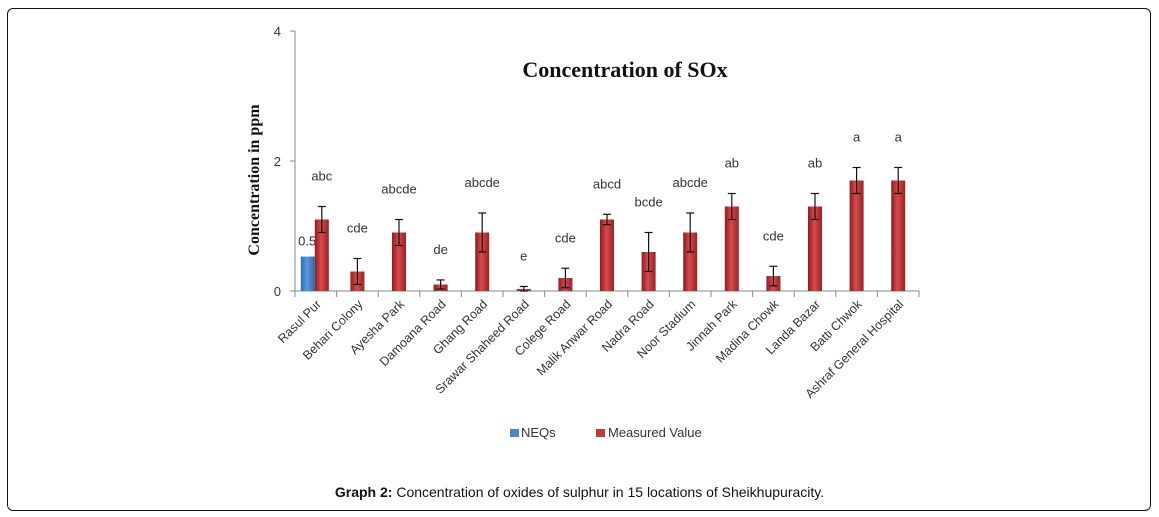  Describe the element at coordinates (277, 291) in the screenshot. I see `y-tick-label: 0` at that location.